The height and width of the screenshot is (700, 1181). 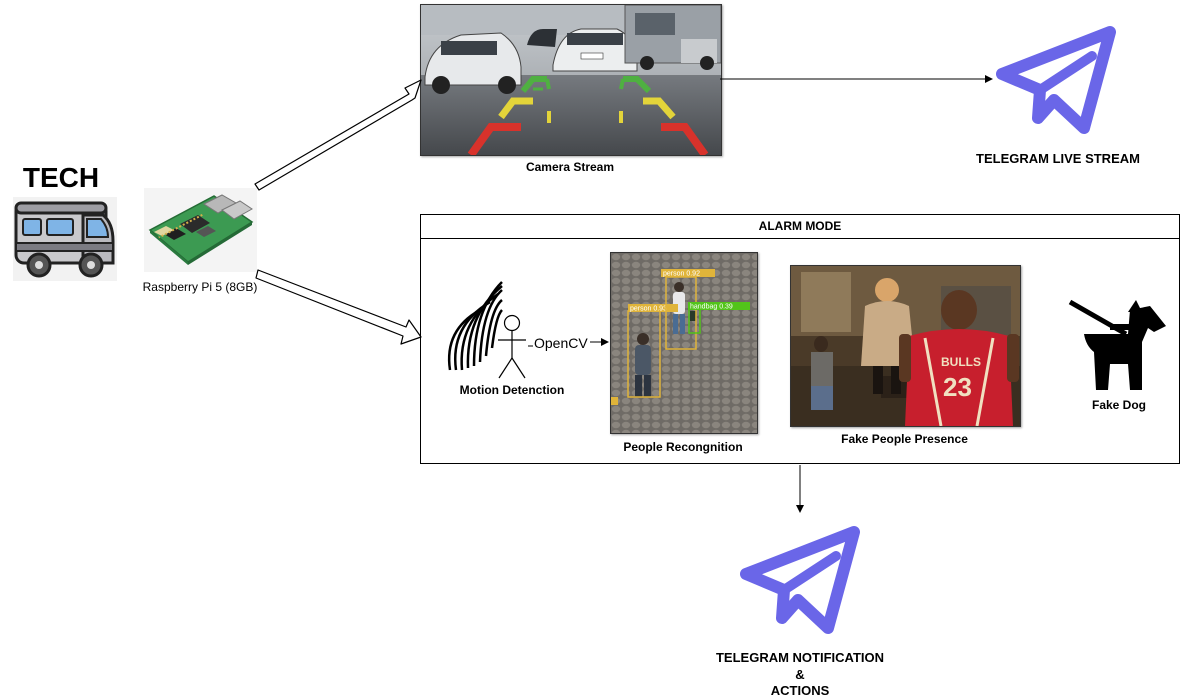 I want to click on fake-people-presence-image: BULLS 23, so click(x=905, y=346).